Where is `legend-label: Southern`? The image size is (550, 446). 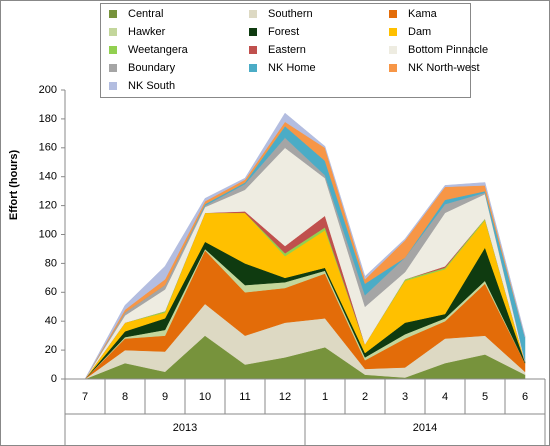 legend-label: Southern is located at coordinates (290, 14).